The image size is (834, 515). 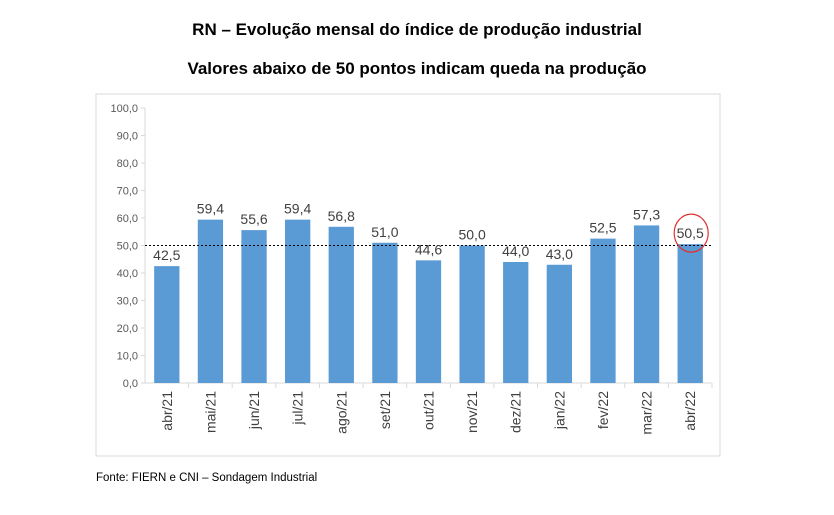 I want to click on data-label: 55,6, so click(x=253, y=219).